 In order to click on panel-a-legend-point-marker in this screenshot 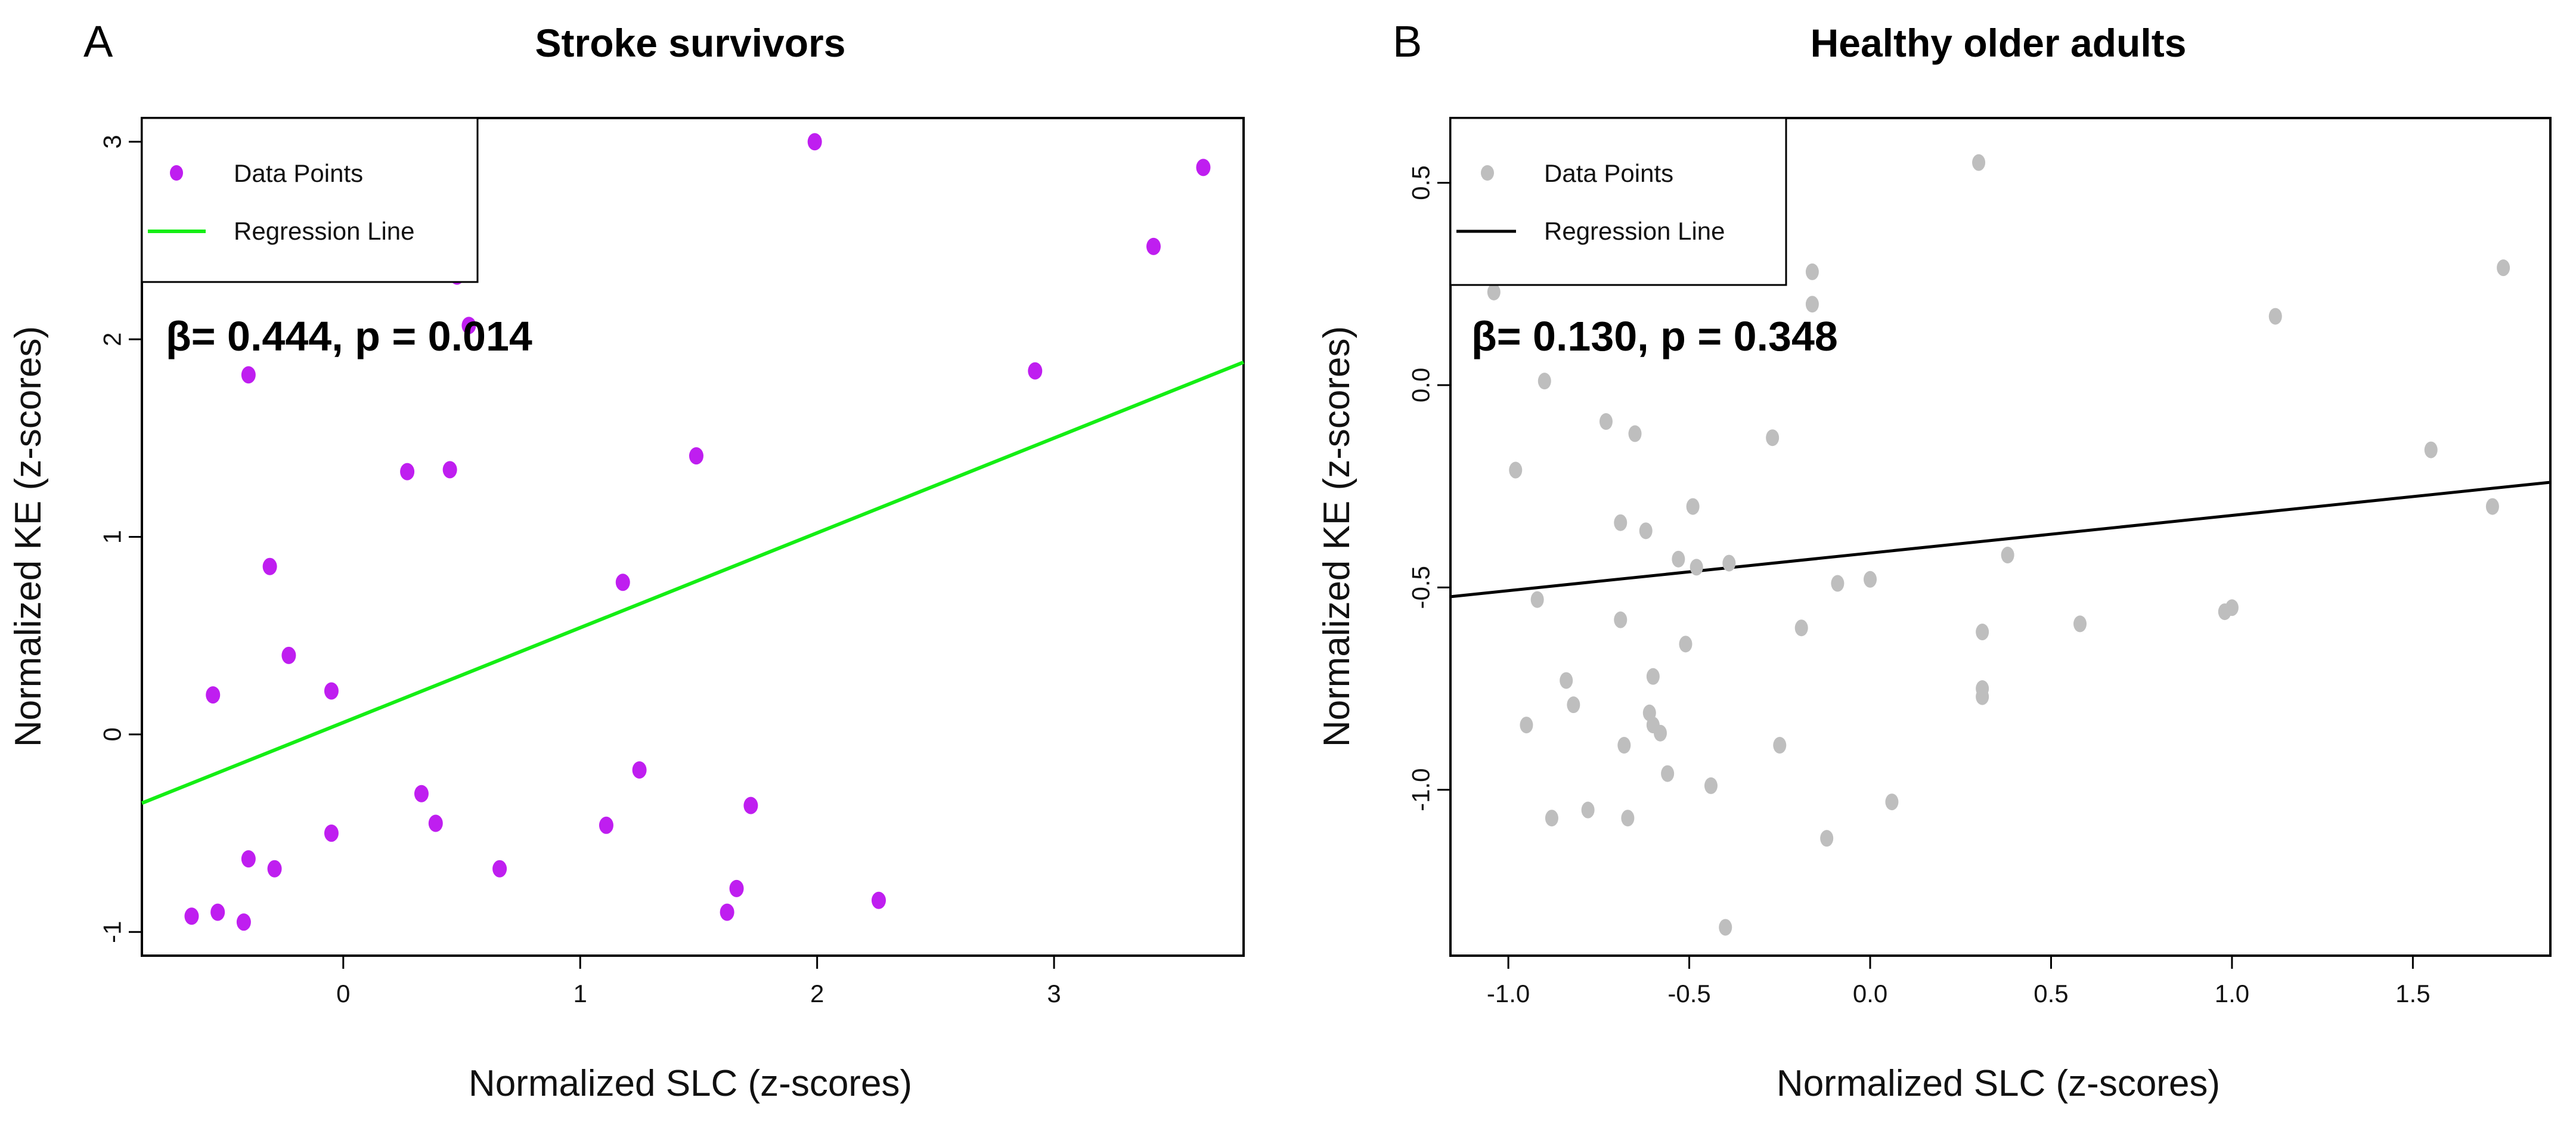, I will do `click(176, 173)`.